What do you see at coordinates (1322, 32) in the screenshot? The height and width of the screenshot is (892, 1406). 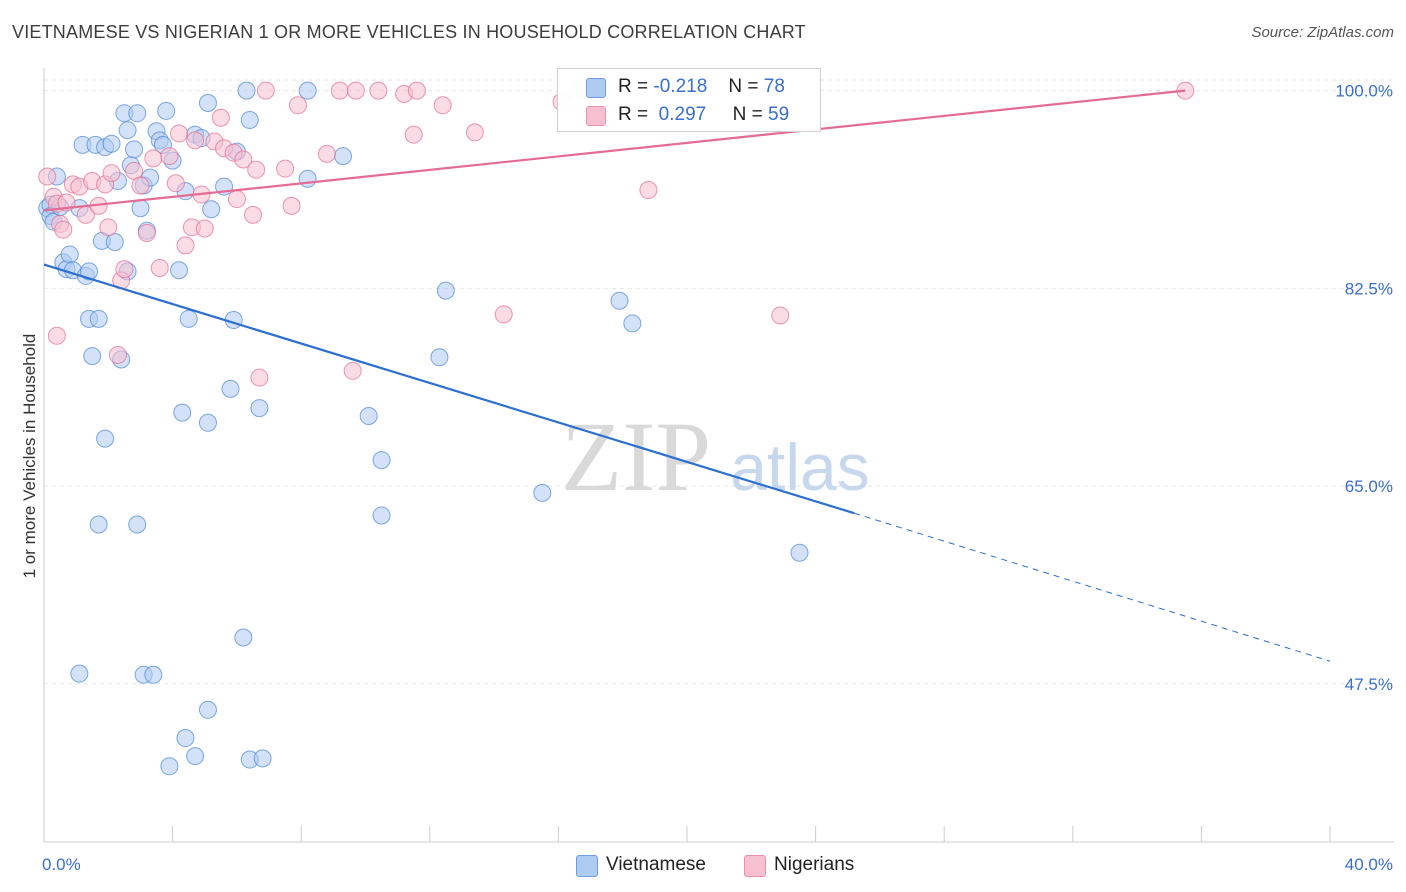 I see `source-credit: Source: ZipAtlas.com` at bounding box center [1322, 32].